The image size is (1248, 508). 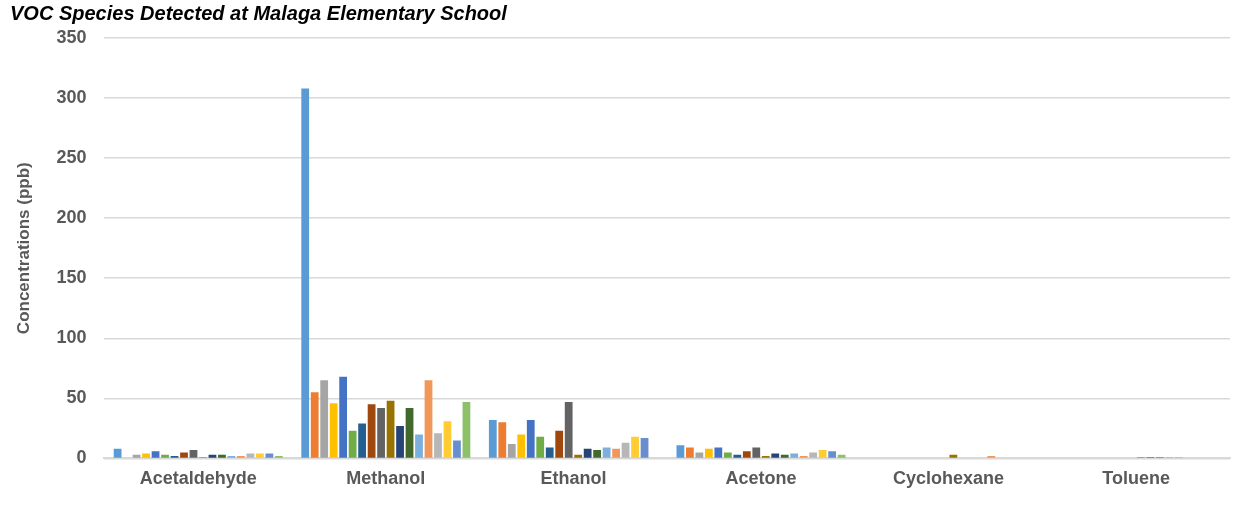 I want to click on x-tick-label: Methanol, so click(x=386, y=478).